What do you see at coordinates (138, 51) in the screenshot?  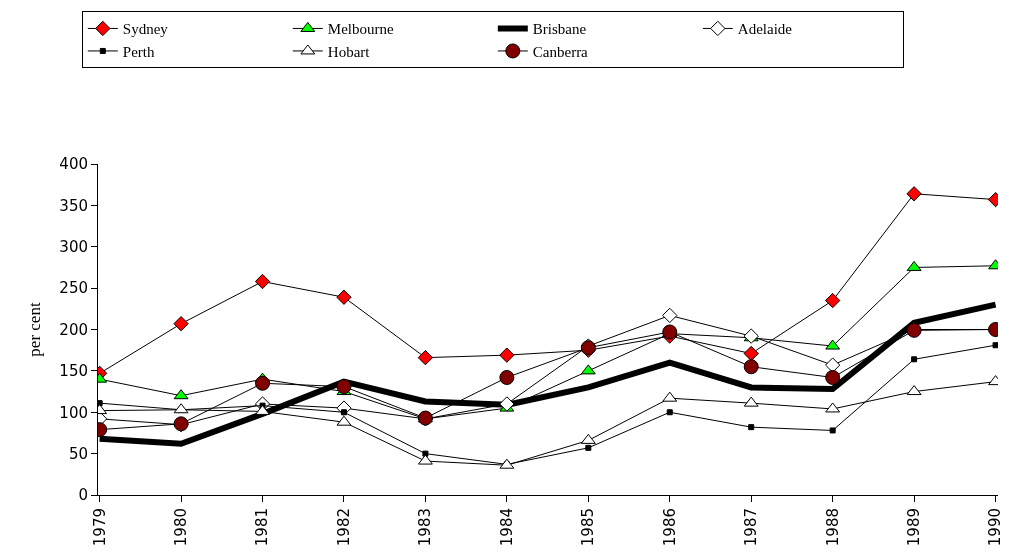 I see `legend-label: Perth` at bounding box center [138, 51].